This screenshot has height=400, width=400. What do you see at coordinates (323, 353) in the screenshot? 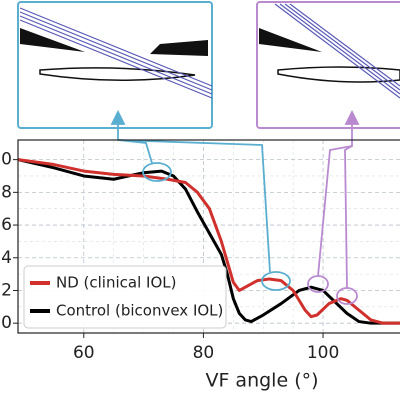
I see `x-tick-label: 100` at bounding box center [323, 353].